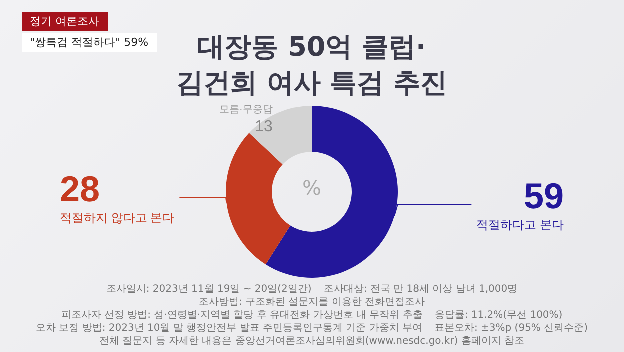 The image size is (624, 352). I want to click on text: 피조사자 선정 방법: 성·연령별·지역별 할당 후 유대전화 가상번호 내 무작위 추출, so click(242, 316).